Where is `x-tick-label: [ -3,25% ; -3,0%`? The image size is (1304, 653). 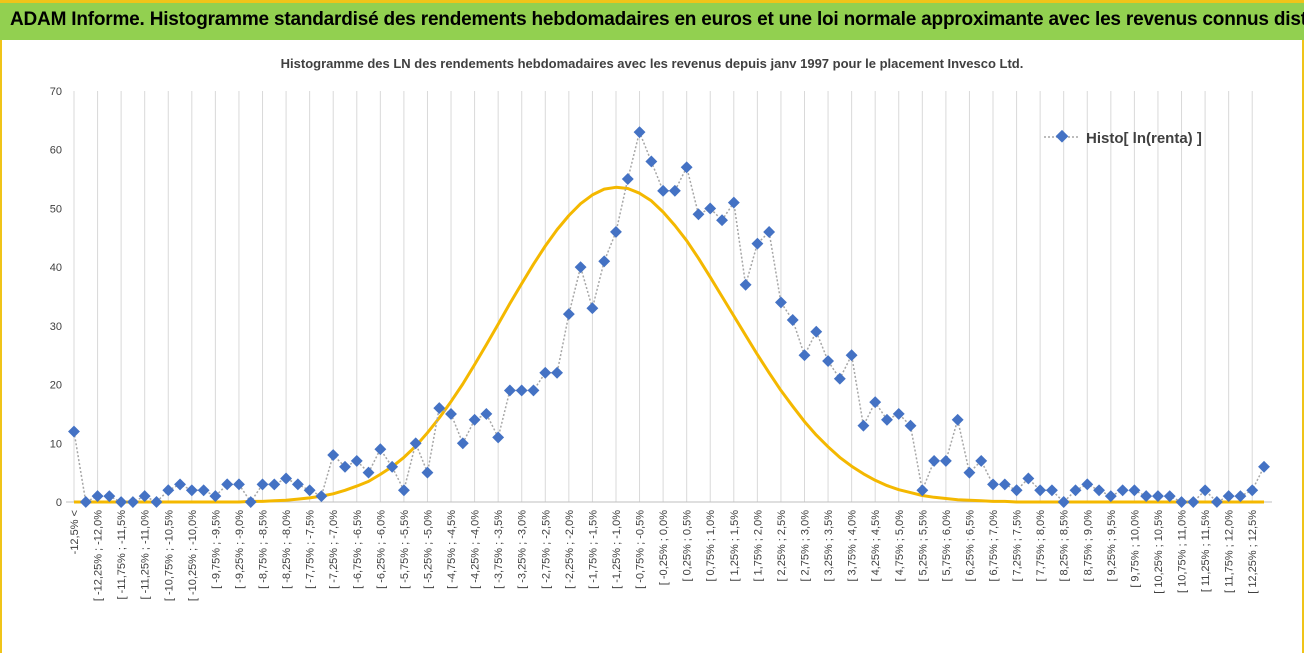
x-tick-label: [ -3,25% ; -3,0% is located at coordinates (523, 549).